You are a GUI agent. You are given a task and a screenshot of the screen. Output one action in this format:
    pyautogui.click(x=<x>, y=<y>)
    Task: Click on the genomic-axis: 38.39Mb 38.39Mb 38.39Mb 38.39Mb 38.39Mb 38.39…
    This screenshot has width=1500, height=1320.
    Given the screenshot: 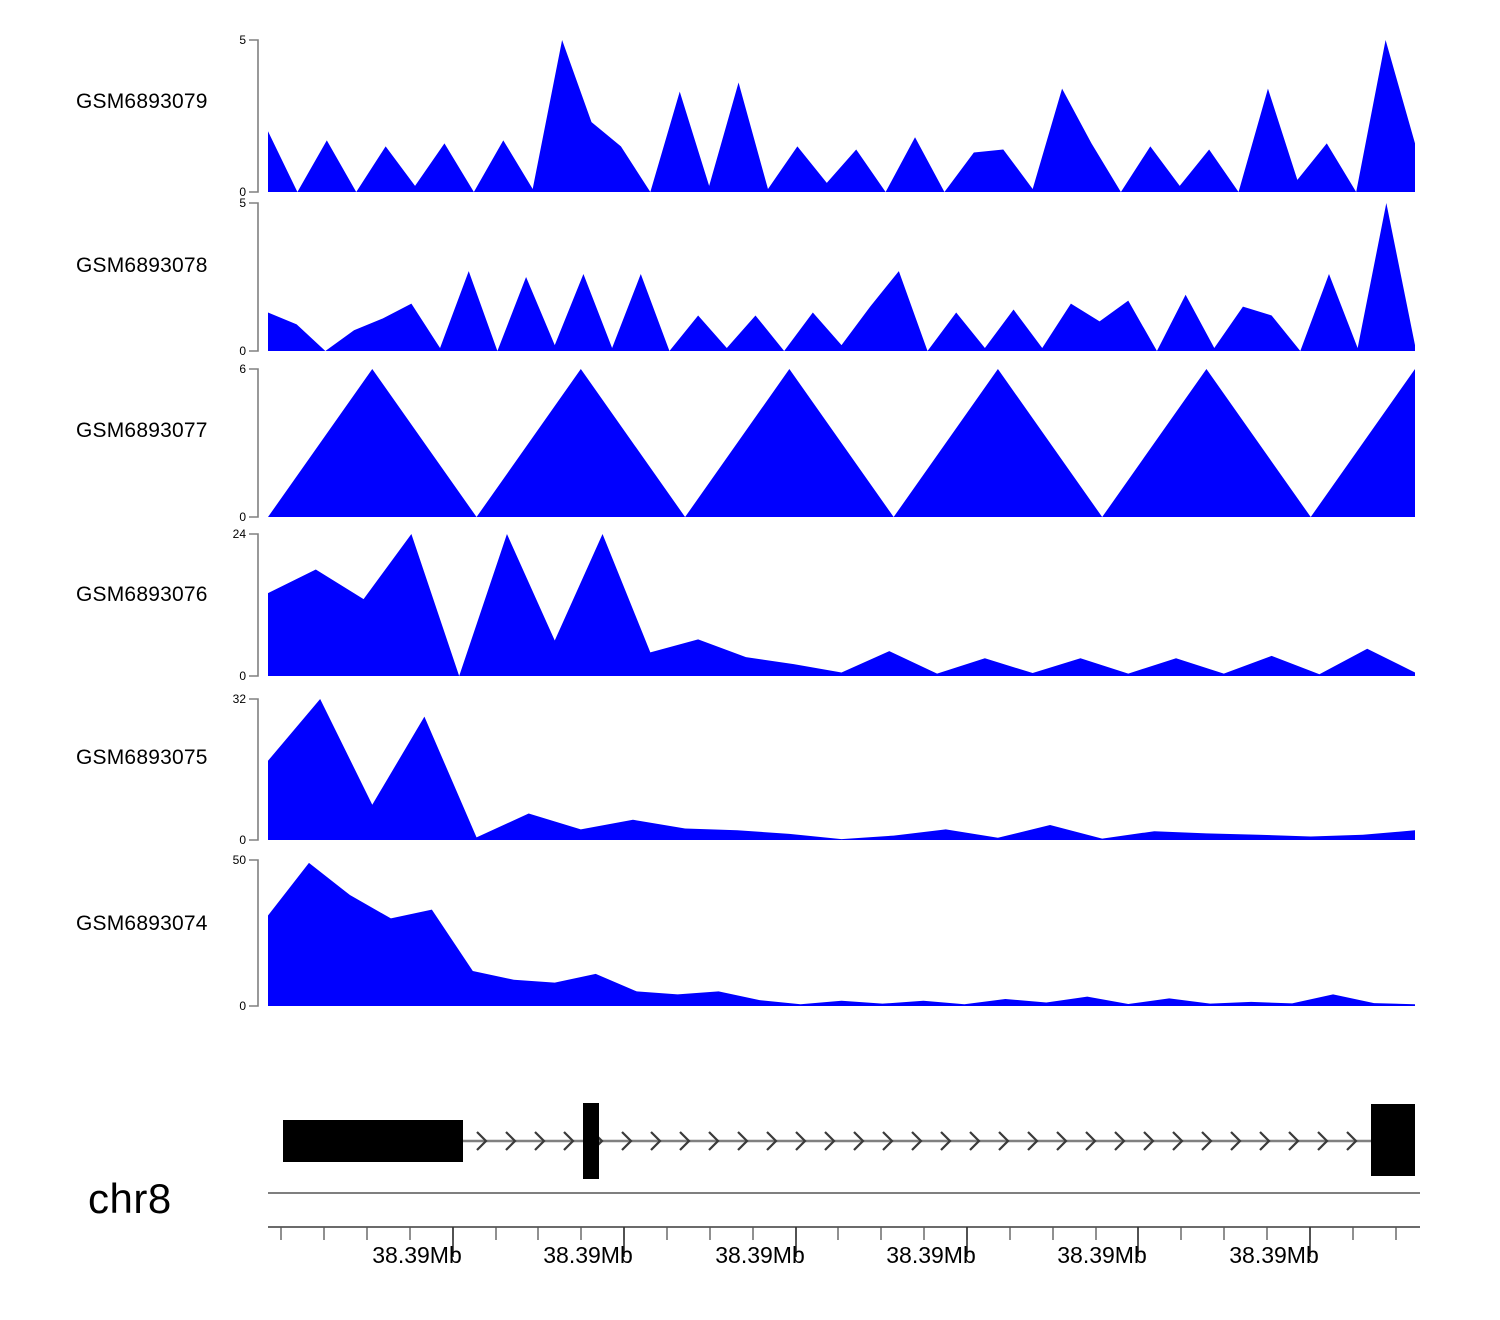 What is the action you would take?
    pyautogui.click(x=750, y=1240)
    